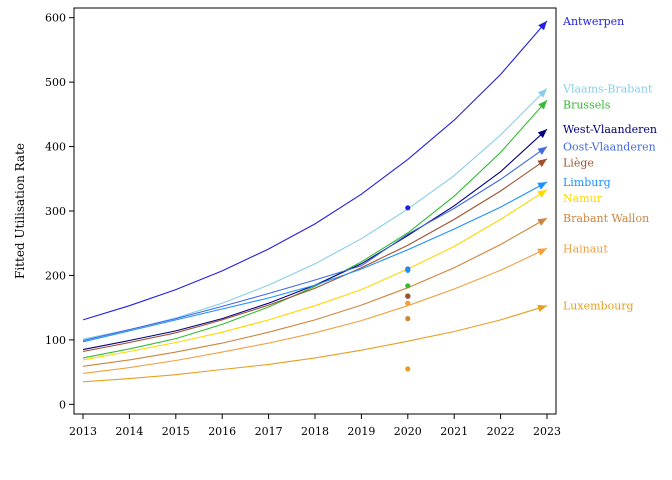 The height and width of the screenshot is (480, 672). What do you see at coordinates (361, 431) in the screenshot?
I see `x-tick-label: 2019` at bounding box center [361, 431].